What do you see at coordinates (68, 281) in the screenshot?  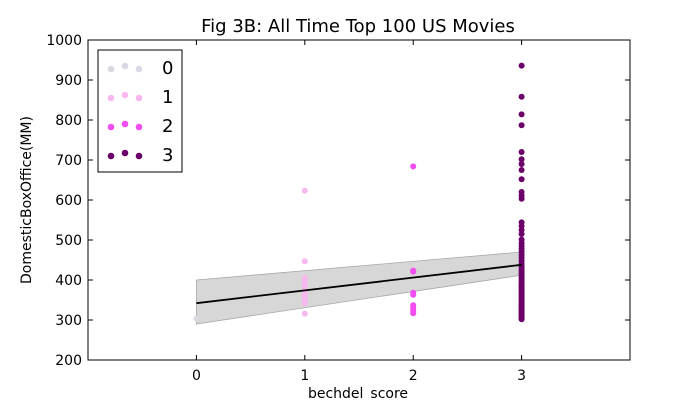 I see `y-tick-label: 400` at bounding box center [68, 281].